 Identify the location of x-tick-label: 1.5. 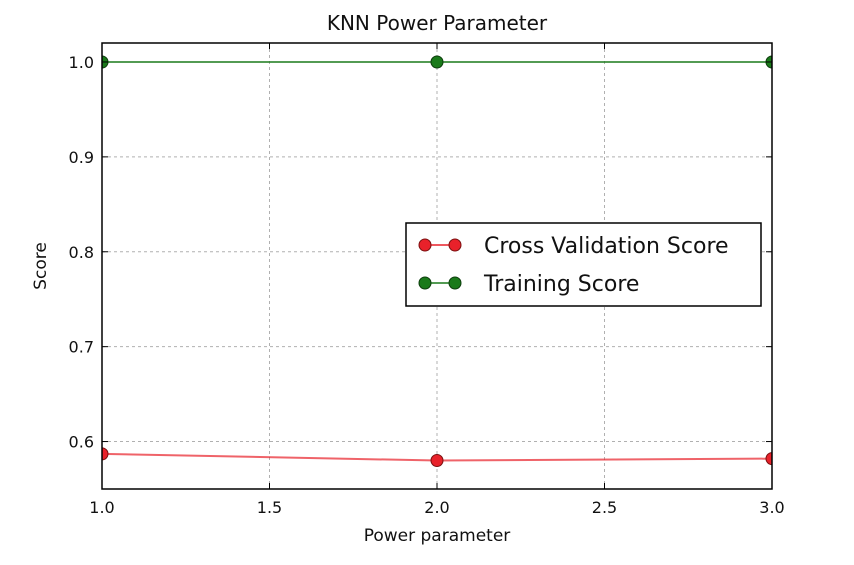
(269, 507).